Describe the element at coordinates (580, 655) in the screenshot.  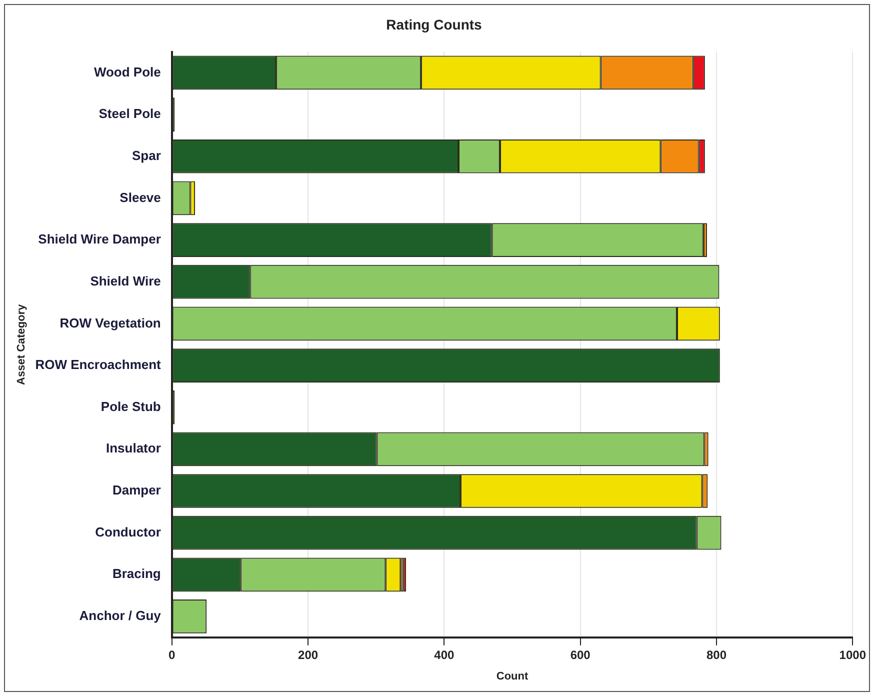
I see `x-tick-label: 600` at that location.